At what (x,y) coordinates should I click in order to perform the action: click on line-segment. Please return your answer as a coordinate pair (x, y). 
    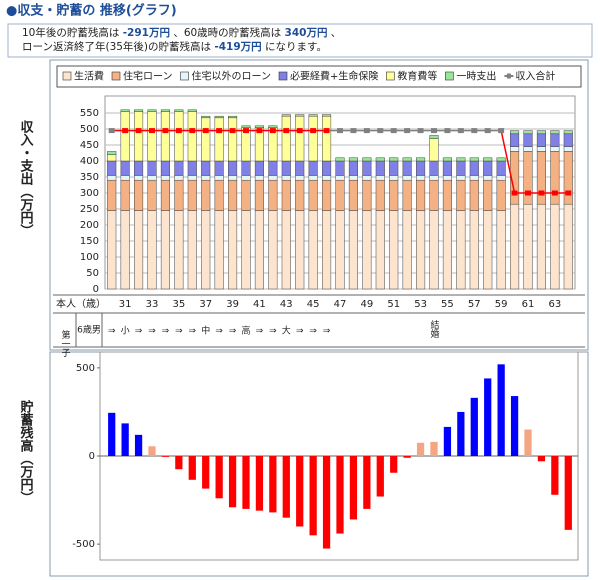
    Looking at the image, I should click on (508, 162).